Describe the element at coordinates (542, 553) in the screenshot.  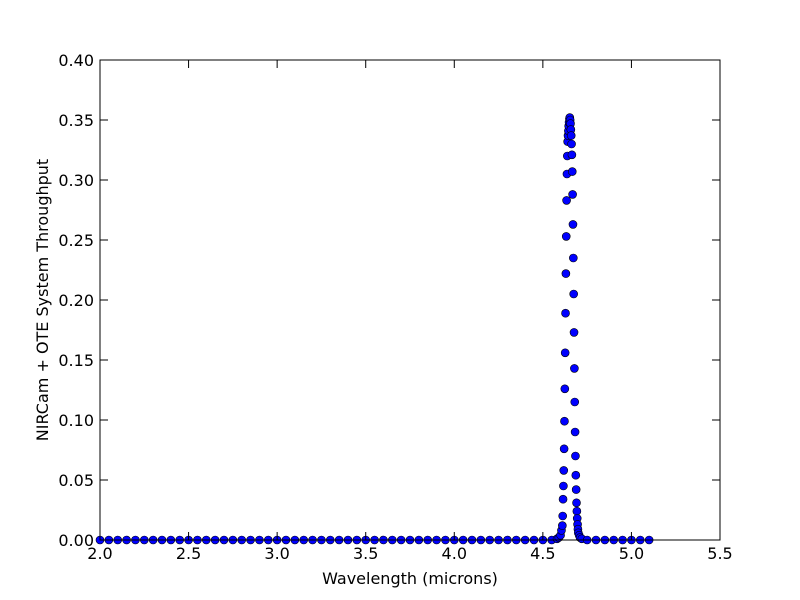
I see `x-tick-label: 4.5` at that location.